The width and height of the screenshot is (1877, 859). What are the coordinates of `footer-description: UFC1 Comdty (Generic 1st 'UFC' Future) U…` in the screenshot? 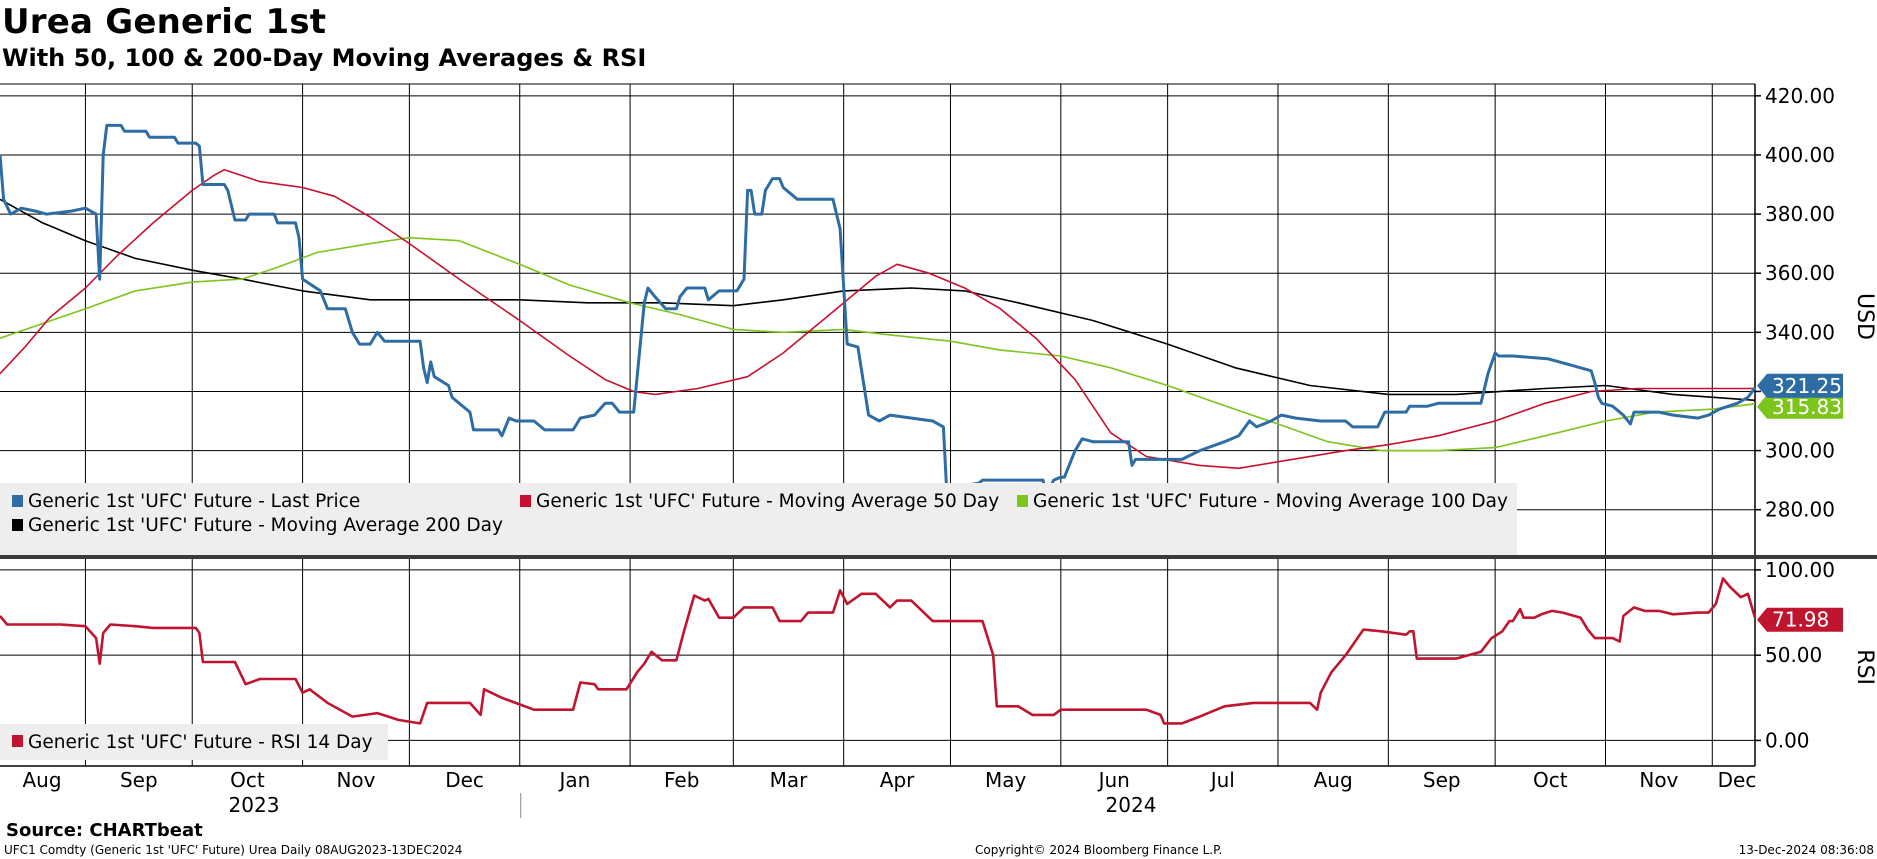 It's located at (233, 850).